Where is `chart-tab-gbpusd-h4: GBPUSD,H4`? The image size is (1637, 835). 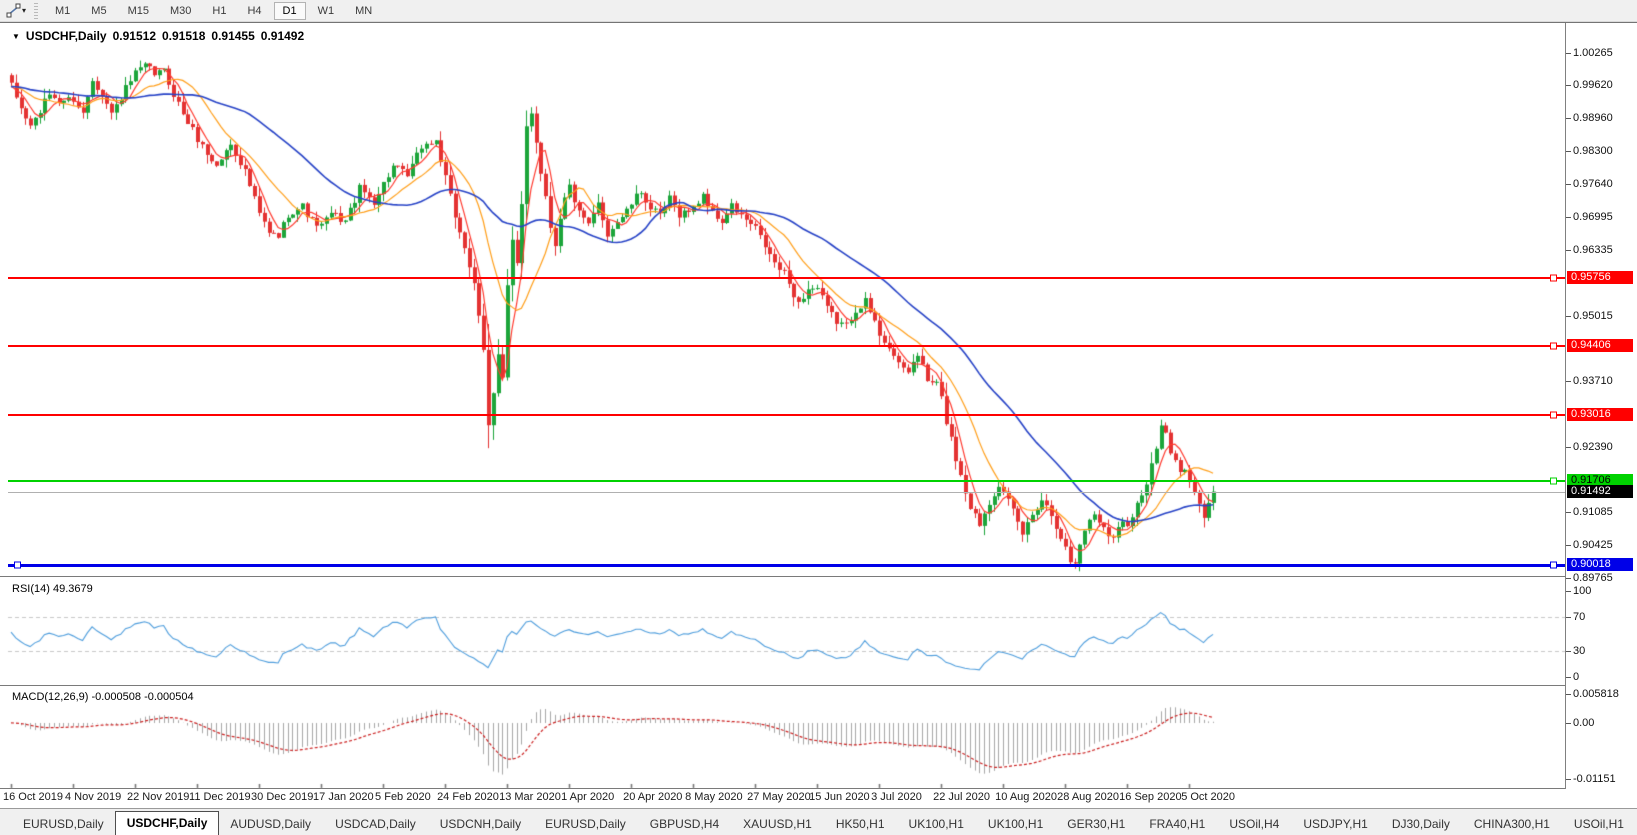 chart-tab-gbpusd-h4: GBPUSD,H4 is located at coordinates (684, 824).